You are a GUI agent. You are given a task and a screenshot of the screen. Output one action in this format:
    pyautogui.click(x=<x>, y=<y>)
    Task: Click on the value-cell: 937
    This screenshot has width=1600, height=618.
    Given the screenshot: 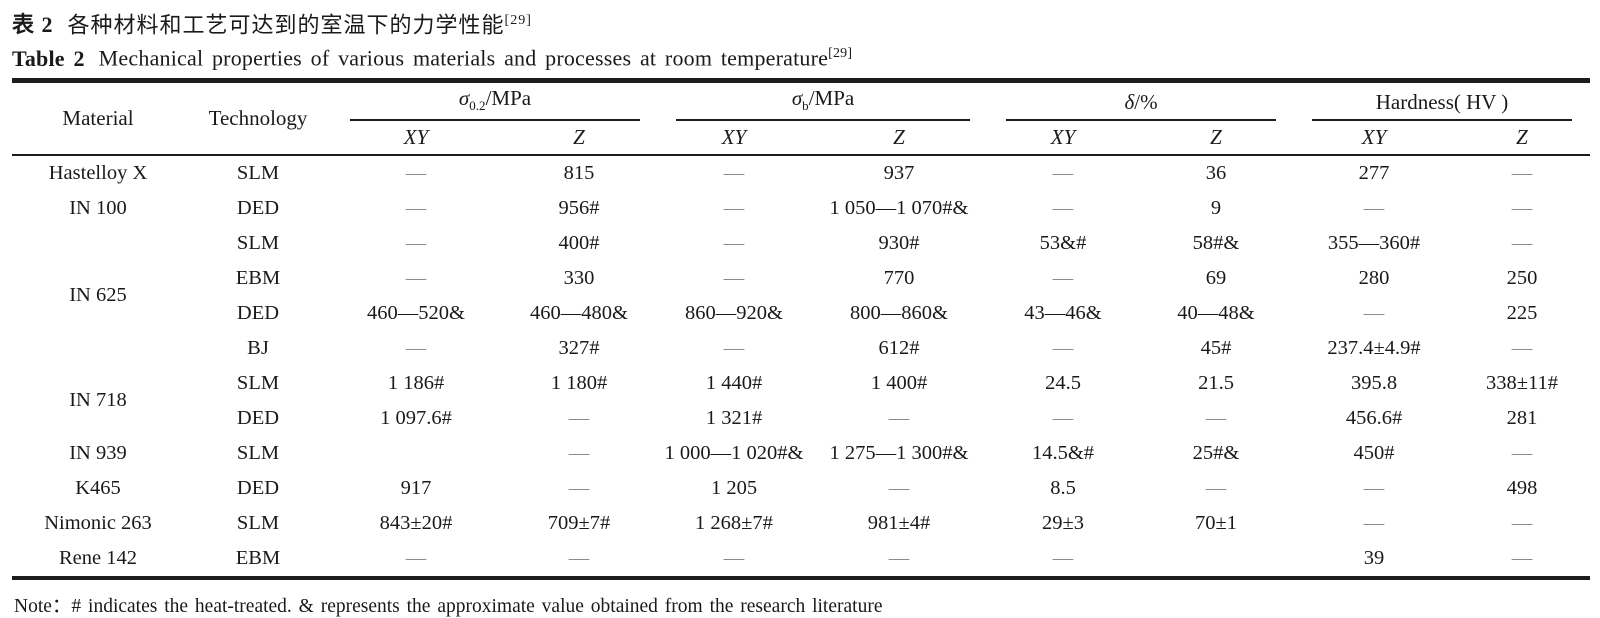 What is the action you would take?
    pyautogui.click(x=899, y=172)
    